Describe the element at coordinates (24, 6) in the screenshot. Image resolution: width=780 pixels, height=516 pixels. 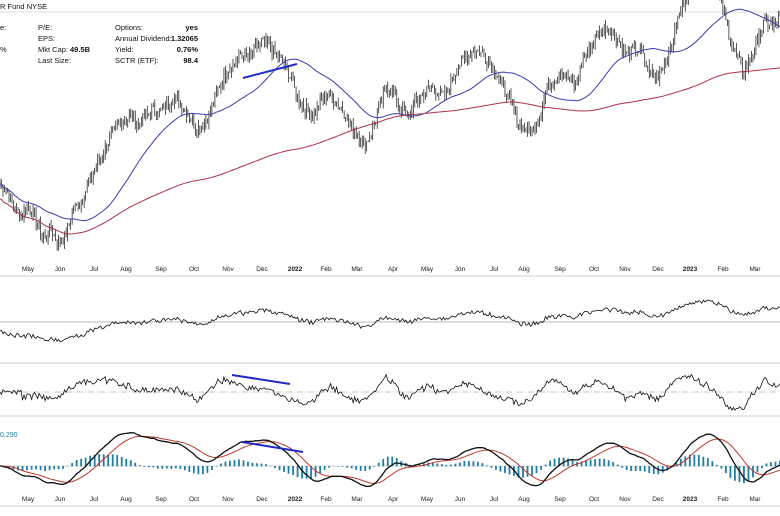
I see `header-title: R Fund NYSE` at that location.